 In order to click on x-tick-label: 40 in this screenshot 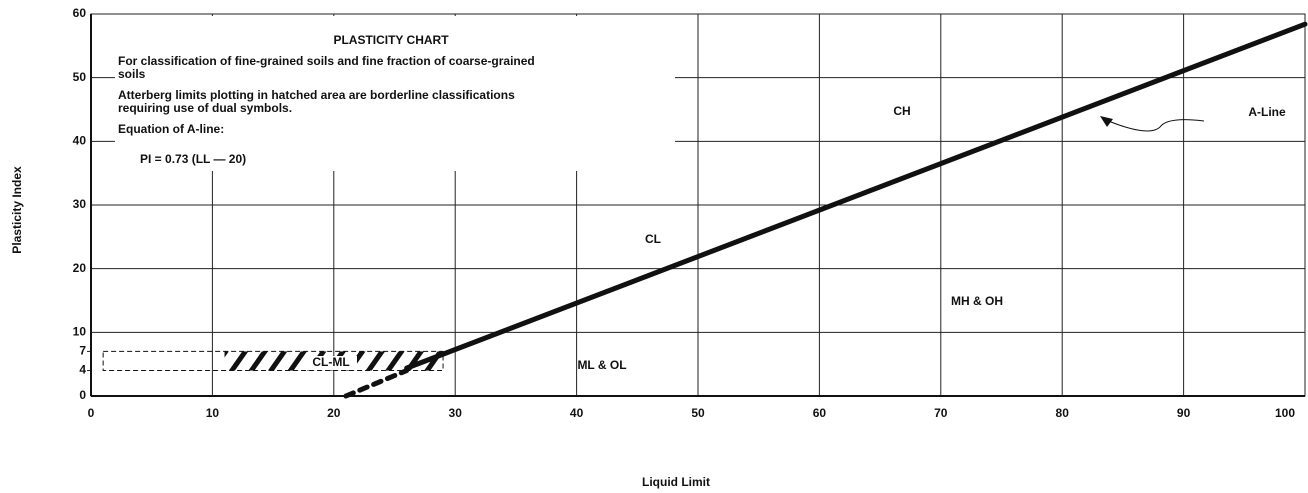, I will do `click(577, 413)`.